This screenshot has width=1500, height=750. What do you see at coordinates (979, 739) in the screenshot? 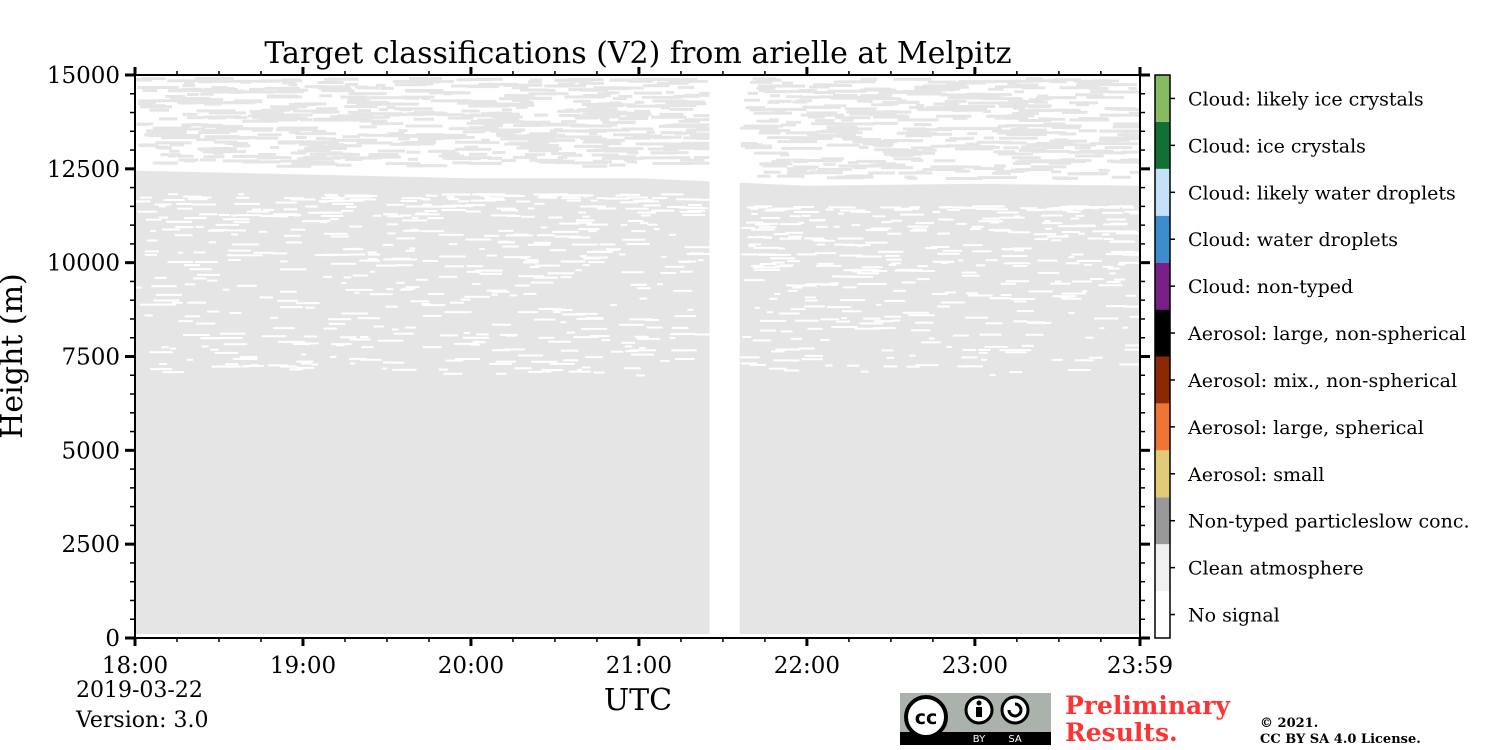
I see `cc-by-text: BY` at bounding box center [979, 739].